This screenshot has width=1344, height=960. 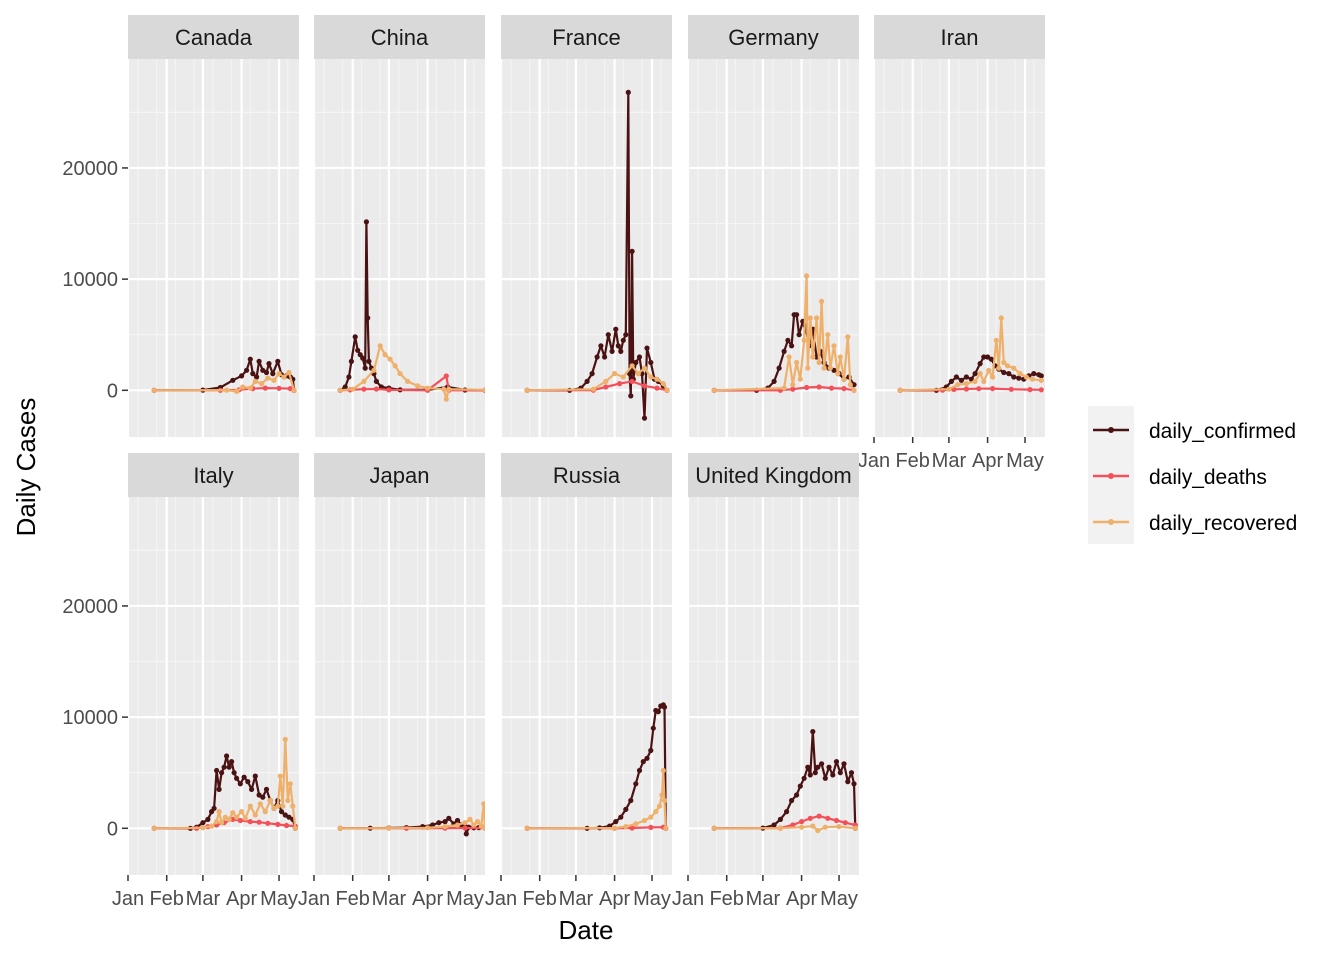 I want to click on facet-strip-label: United Kingdom, so click(x=773, y=475).